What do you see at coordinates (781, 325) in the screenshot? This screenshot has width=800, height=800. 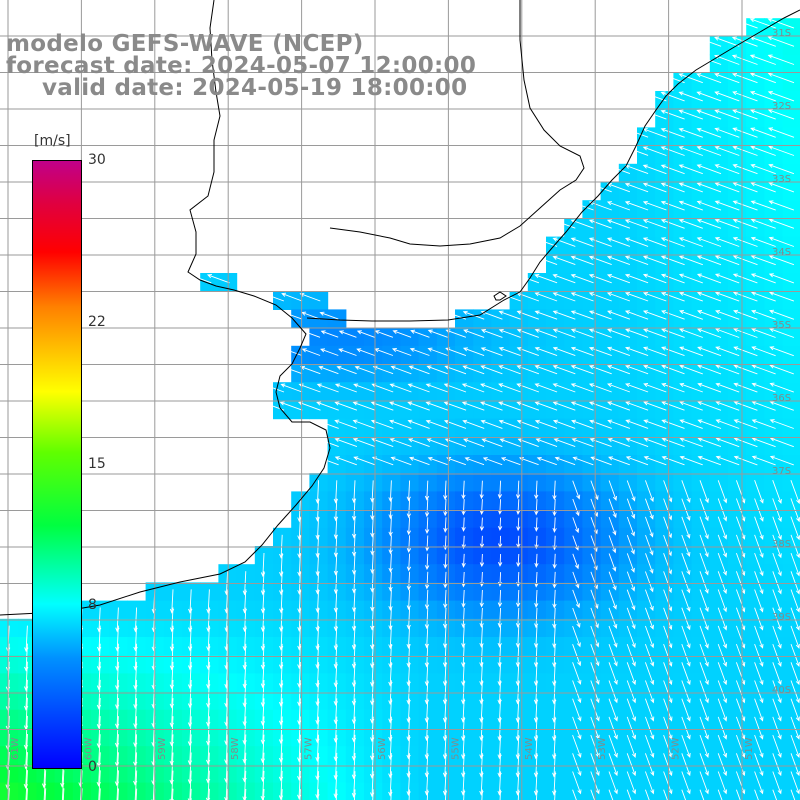 I see `latitude-label: 35S` at bounding box center [781, 325].